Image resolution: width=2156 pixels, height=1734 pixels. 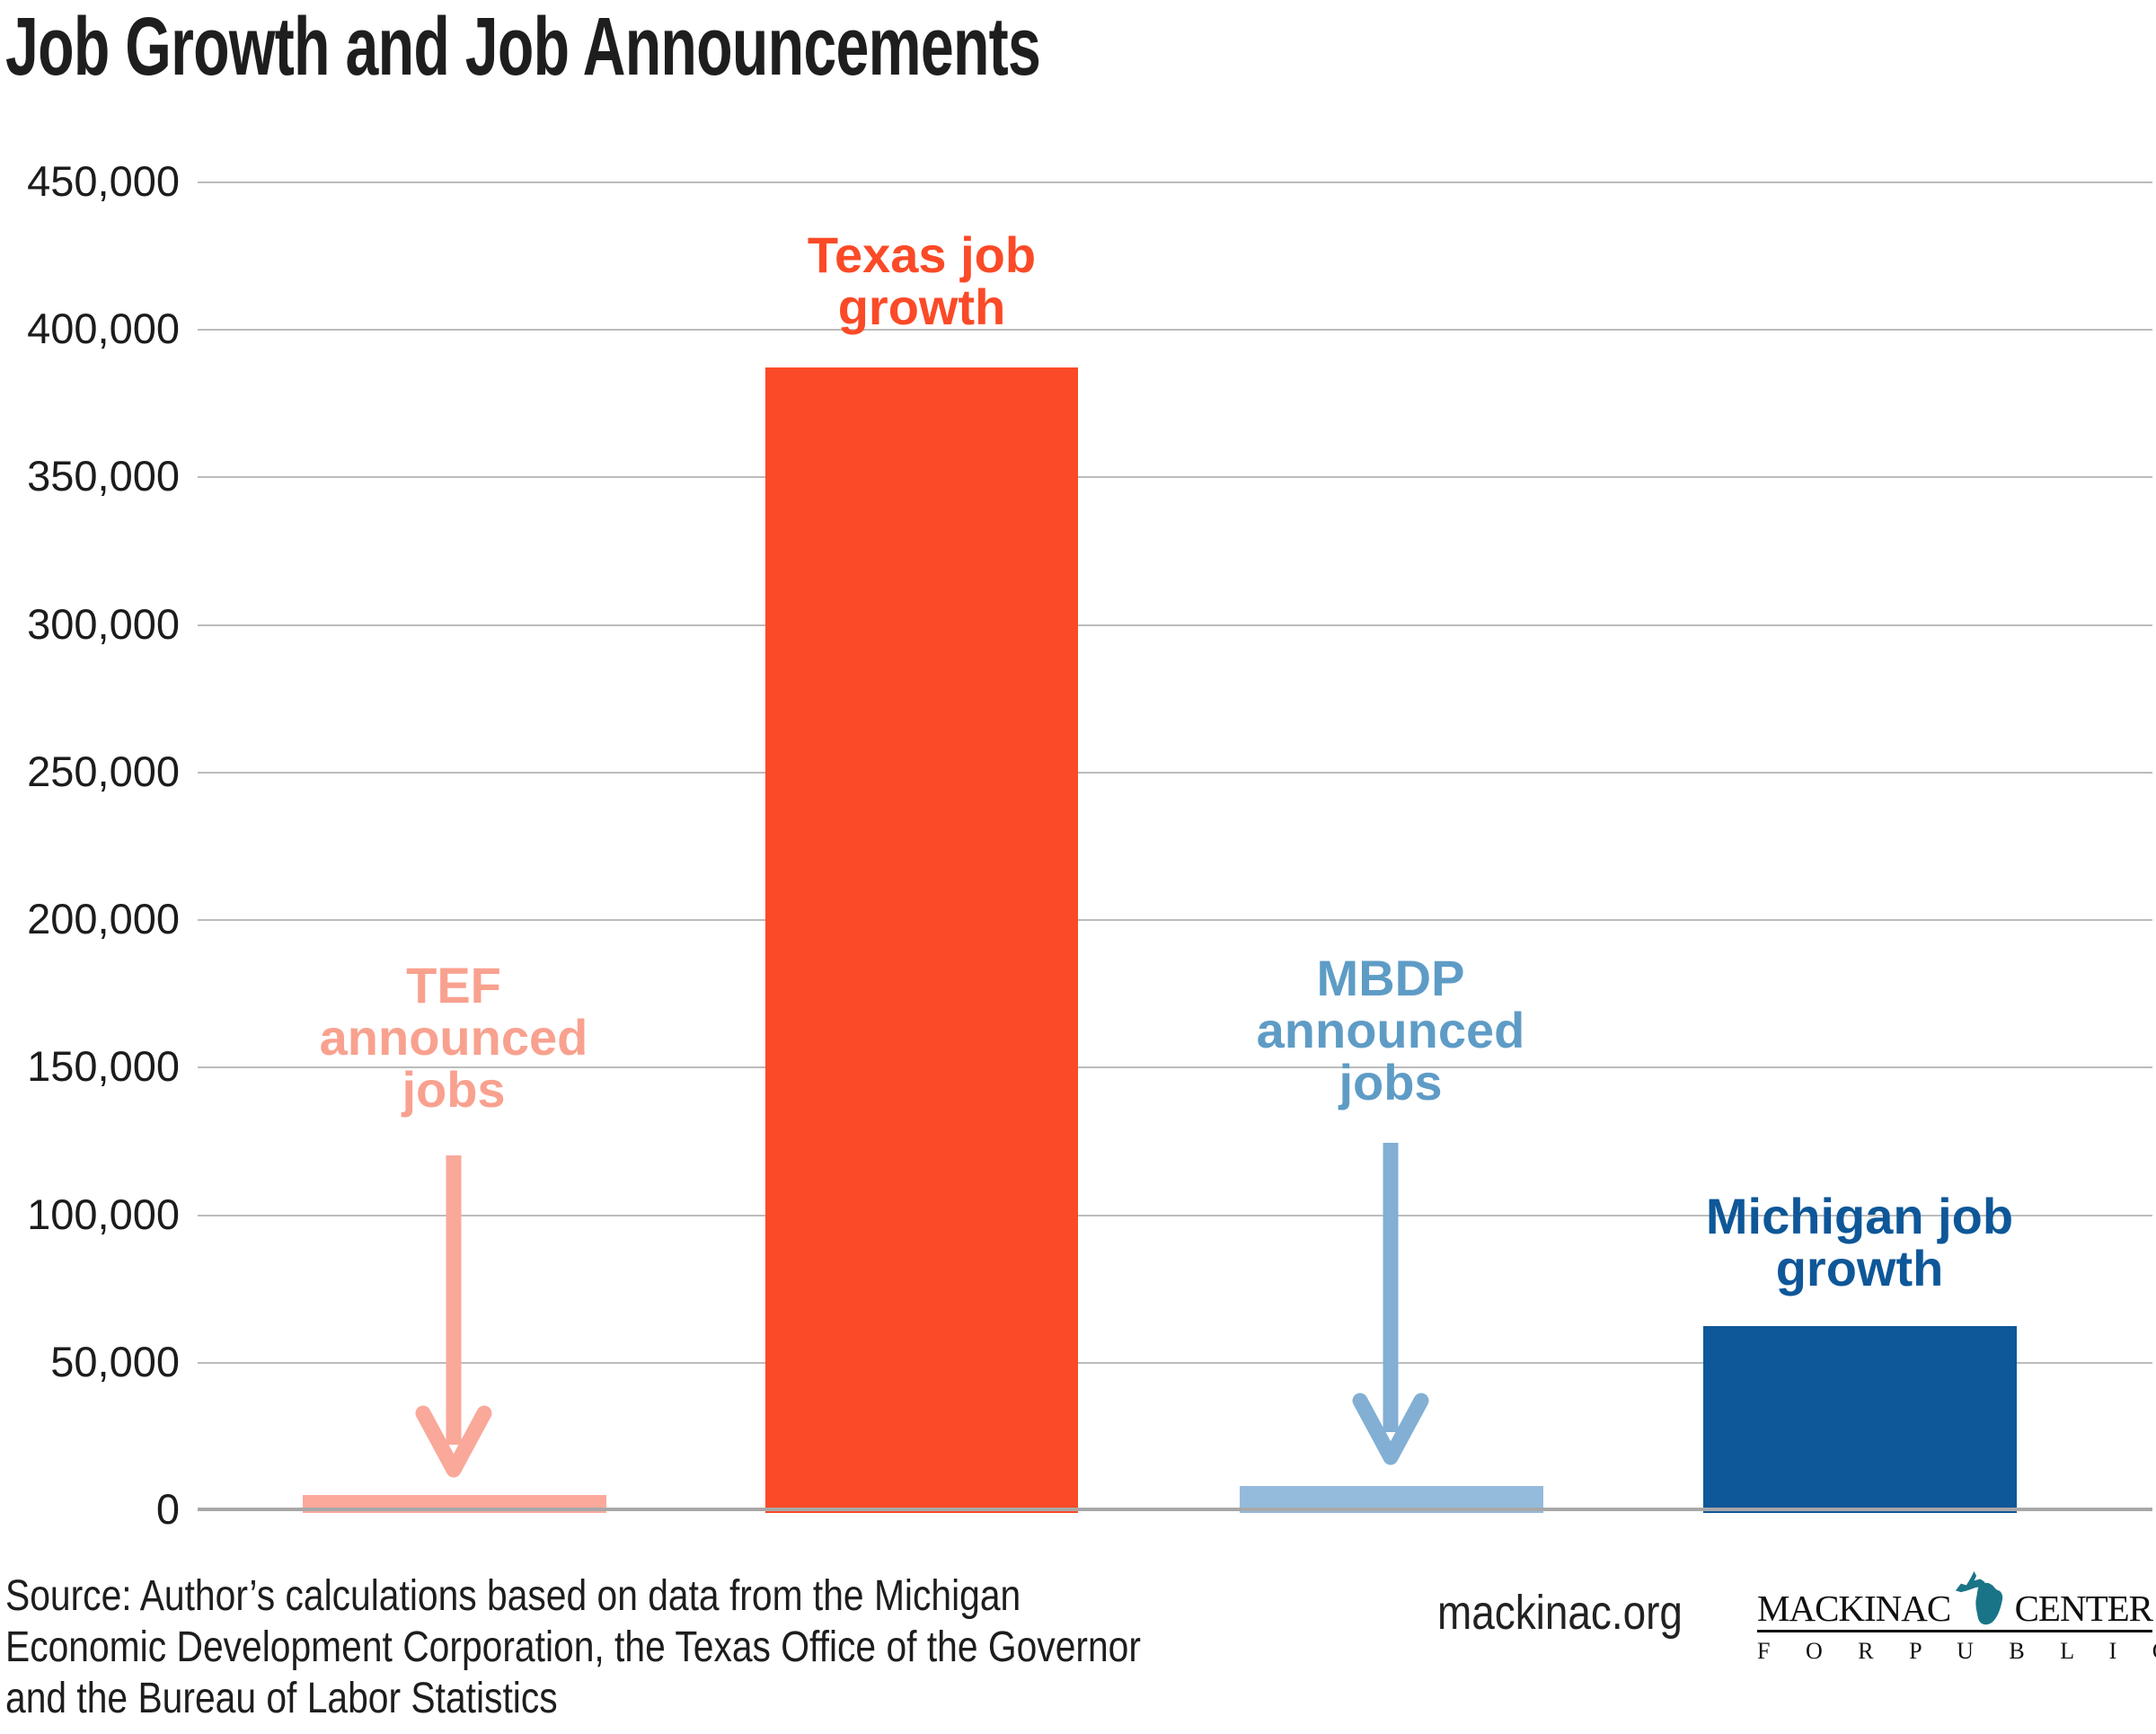 What do you see at coordinates (922, 280) in the screenshot?
I see `label-texas-job-growth: Texas job growth` at bounding box center [922, 280].